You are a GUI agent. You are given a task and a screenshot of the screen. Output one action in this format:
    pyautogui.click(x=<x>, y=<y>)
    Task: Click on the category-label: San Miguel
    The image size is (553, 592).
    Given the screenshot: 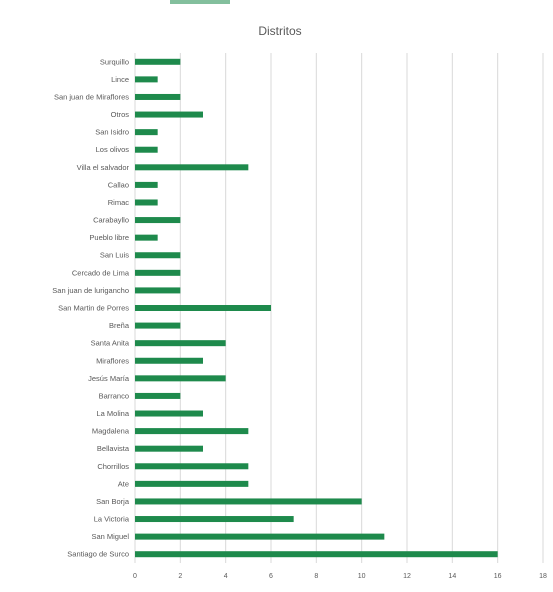 What is the action you would take?
    pyautogui.click(x=110, y=536)
    